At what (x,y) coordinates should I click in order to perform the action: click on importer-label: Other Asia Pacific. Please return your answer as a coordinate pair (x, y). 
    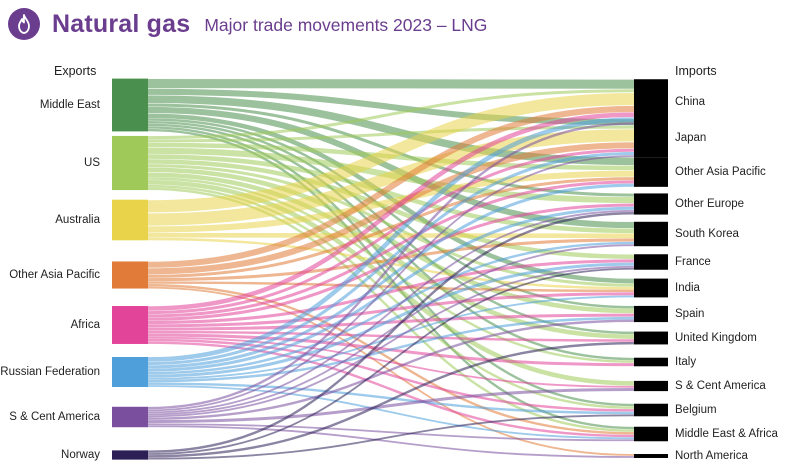
    Looking at the image, I should click on (720, 172).